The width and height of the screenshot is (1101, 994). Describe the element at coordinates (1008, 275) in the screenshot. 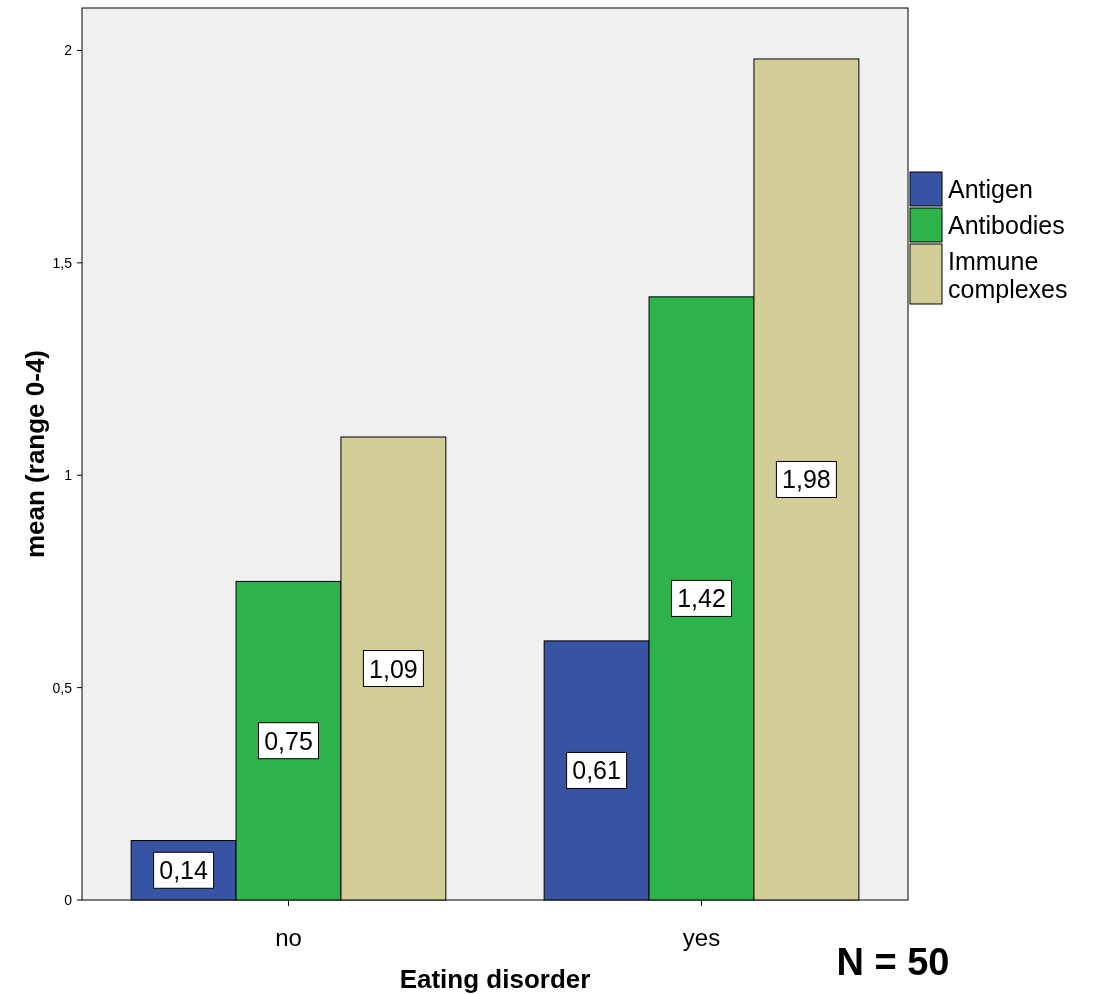

I see `legend-label: Immune complexes` at that location.